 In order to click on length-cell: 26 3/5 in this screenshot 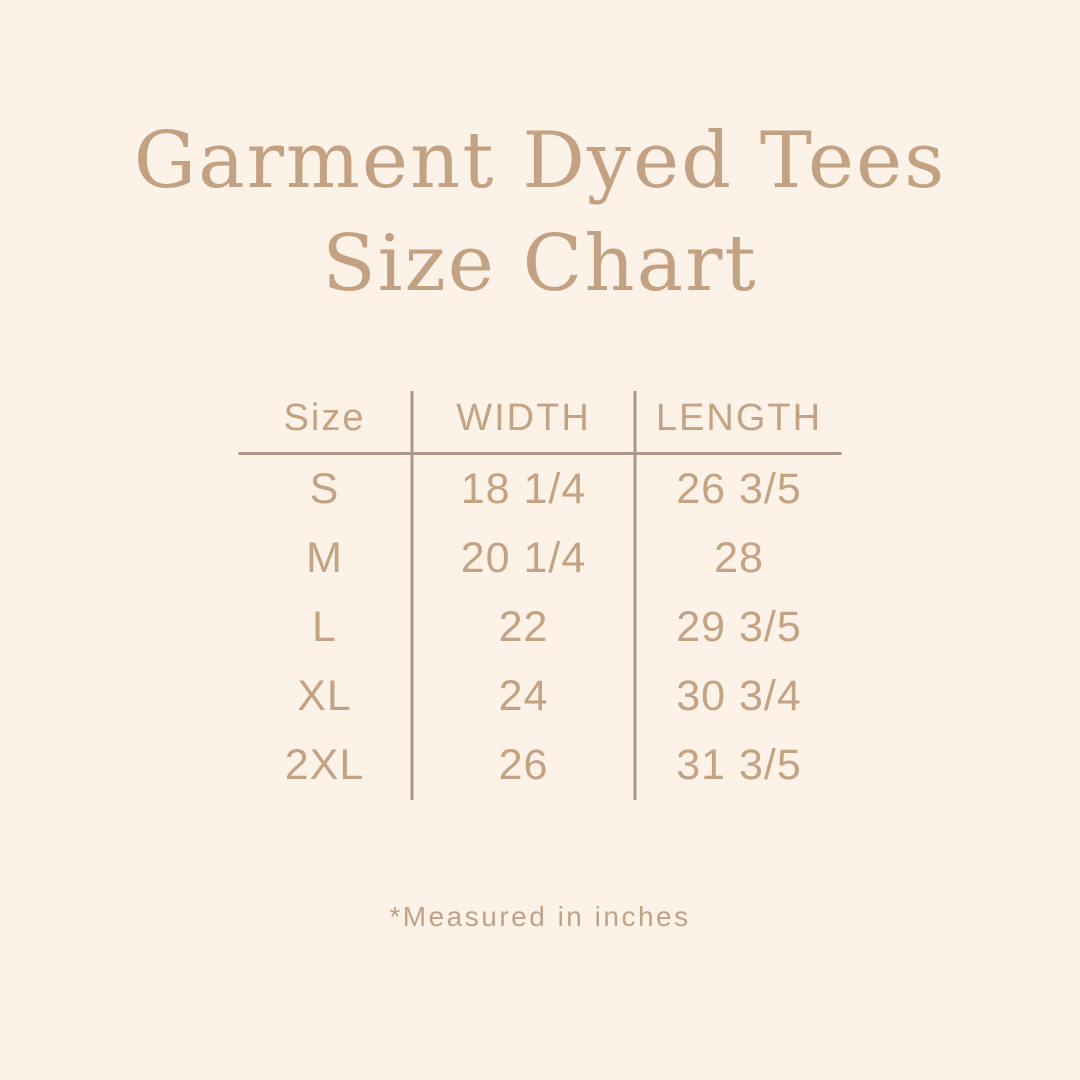, I will do `click(739, 489)`.